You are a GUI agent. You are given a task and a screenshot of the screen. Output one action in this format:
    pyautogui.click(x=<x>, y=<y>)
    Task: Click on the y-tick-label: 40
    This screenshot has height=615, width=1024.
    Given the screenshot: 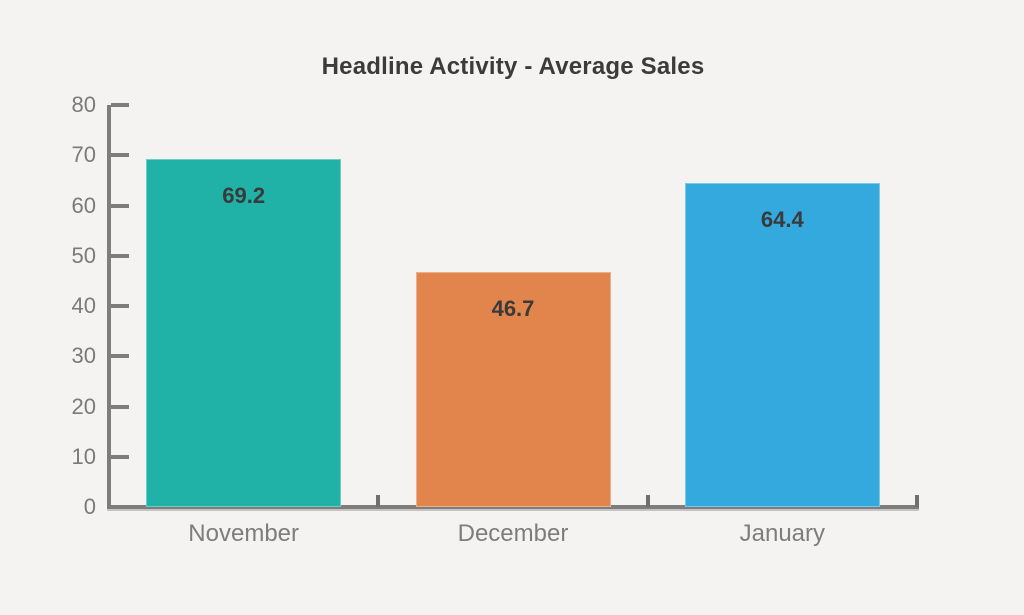 What is the action you would take?
    pyautogui.click(x=83, y=305)
    